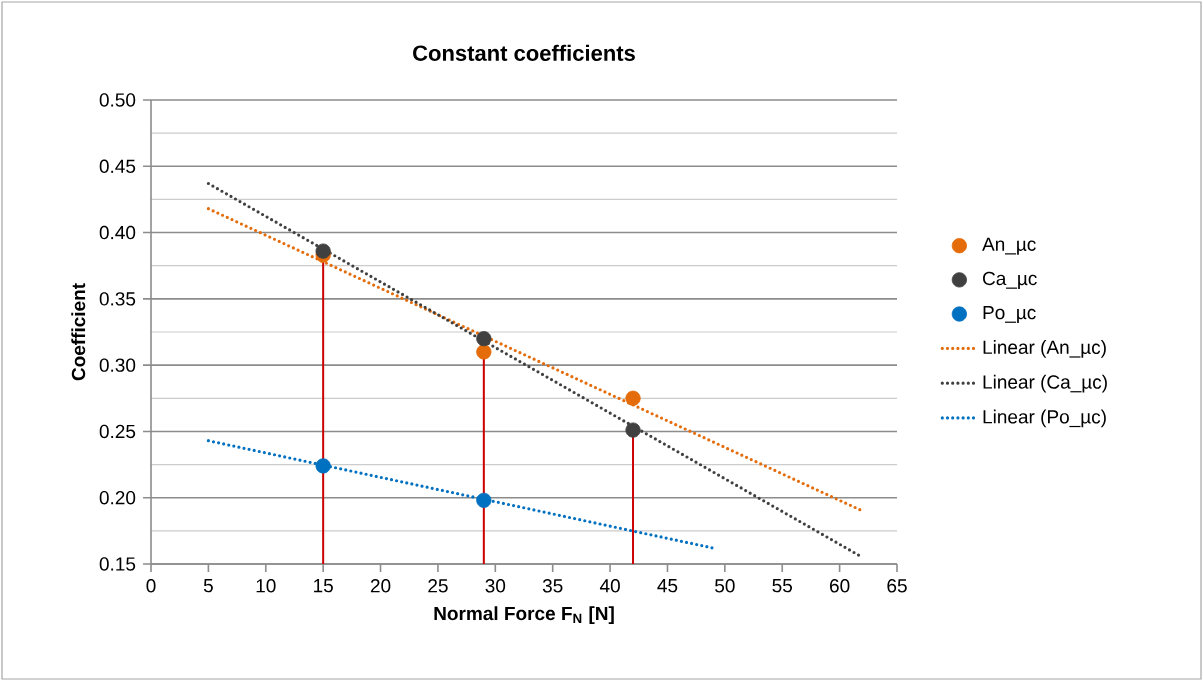  I want to click on x-tick-label: 0, so click(151, 586).